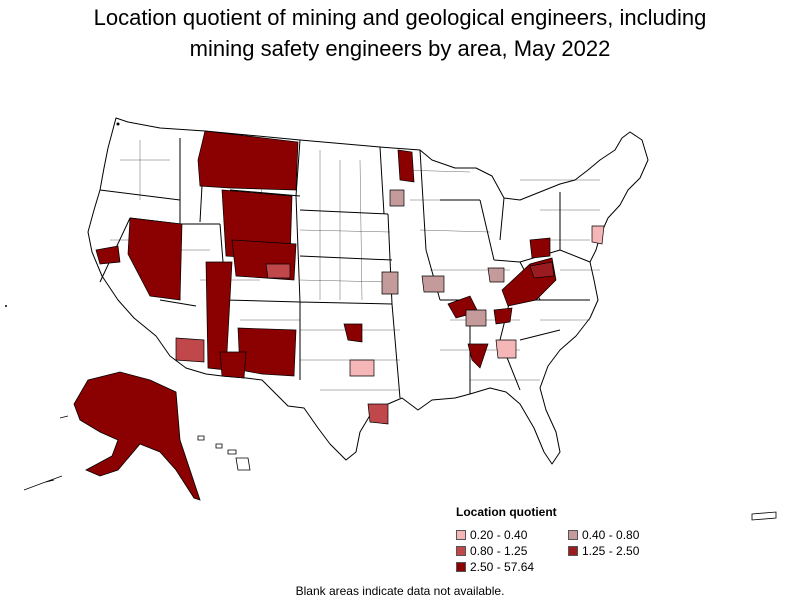 The height and width of the screenshot is (600, 800). I want to click on footnote: Blank areas indicate data not available., so click(400, 591).